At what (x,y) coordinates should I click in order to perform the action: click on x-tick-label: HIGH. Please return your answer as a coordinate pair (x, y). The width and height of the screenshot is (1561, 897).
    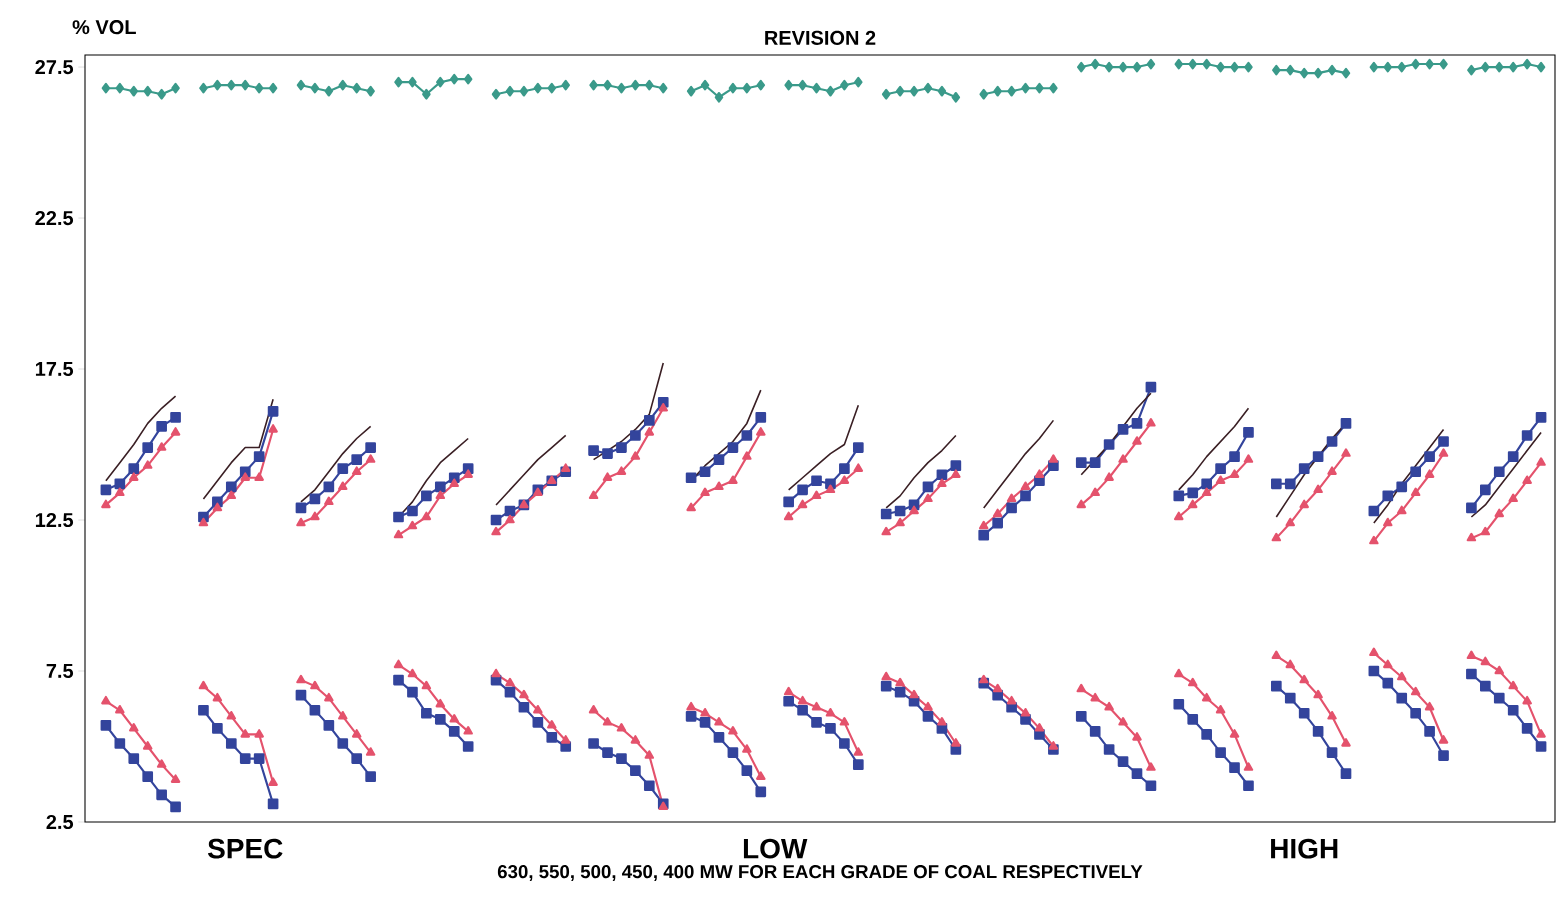
    Looking at the image, I should click on (1304, 848).